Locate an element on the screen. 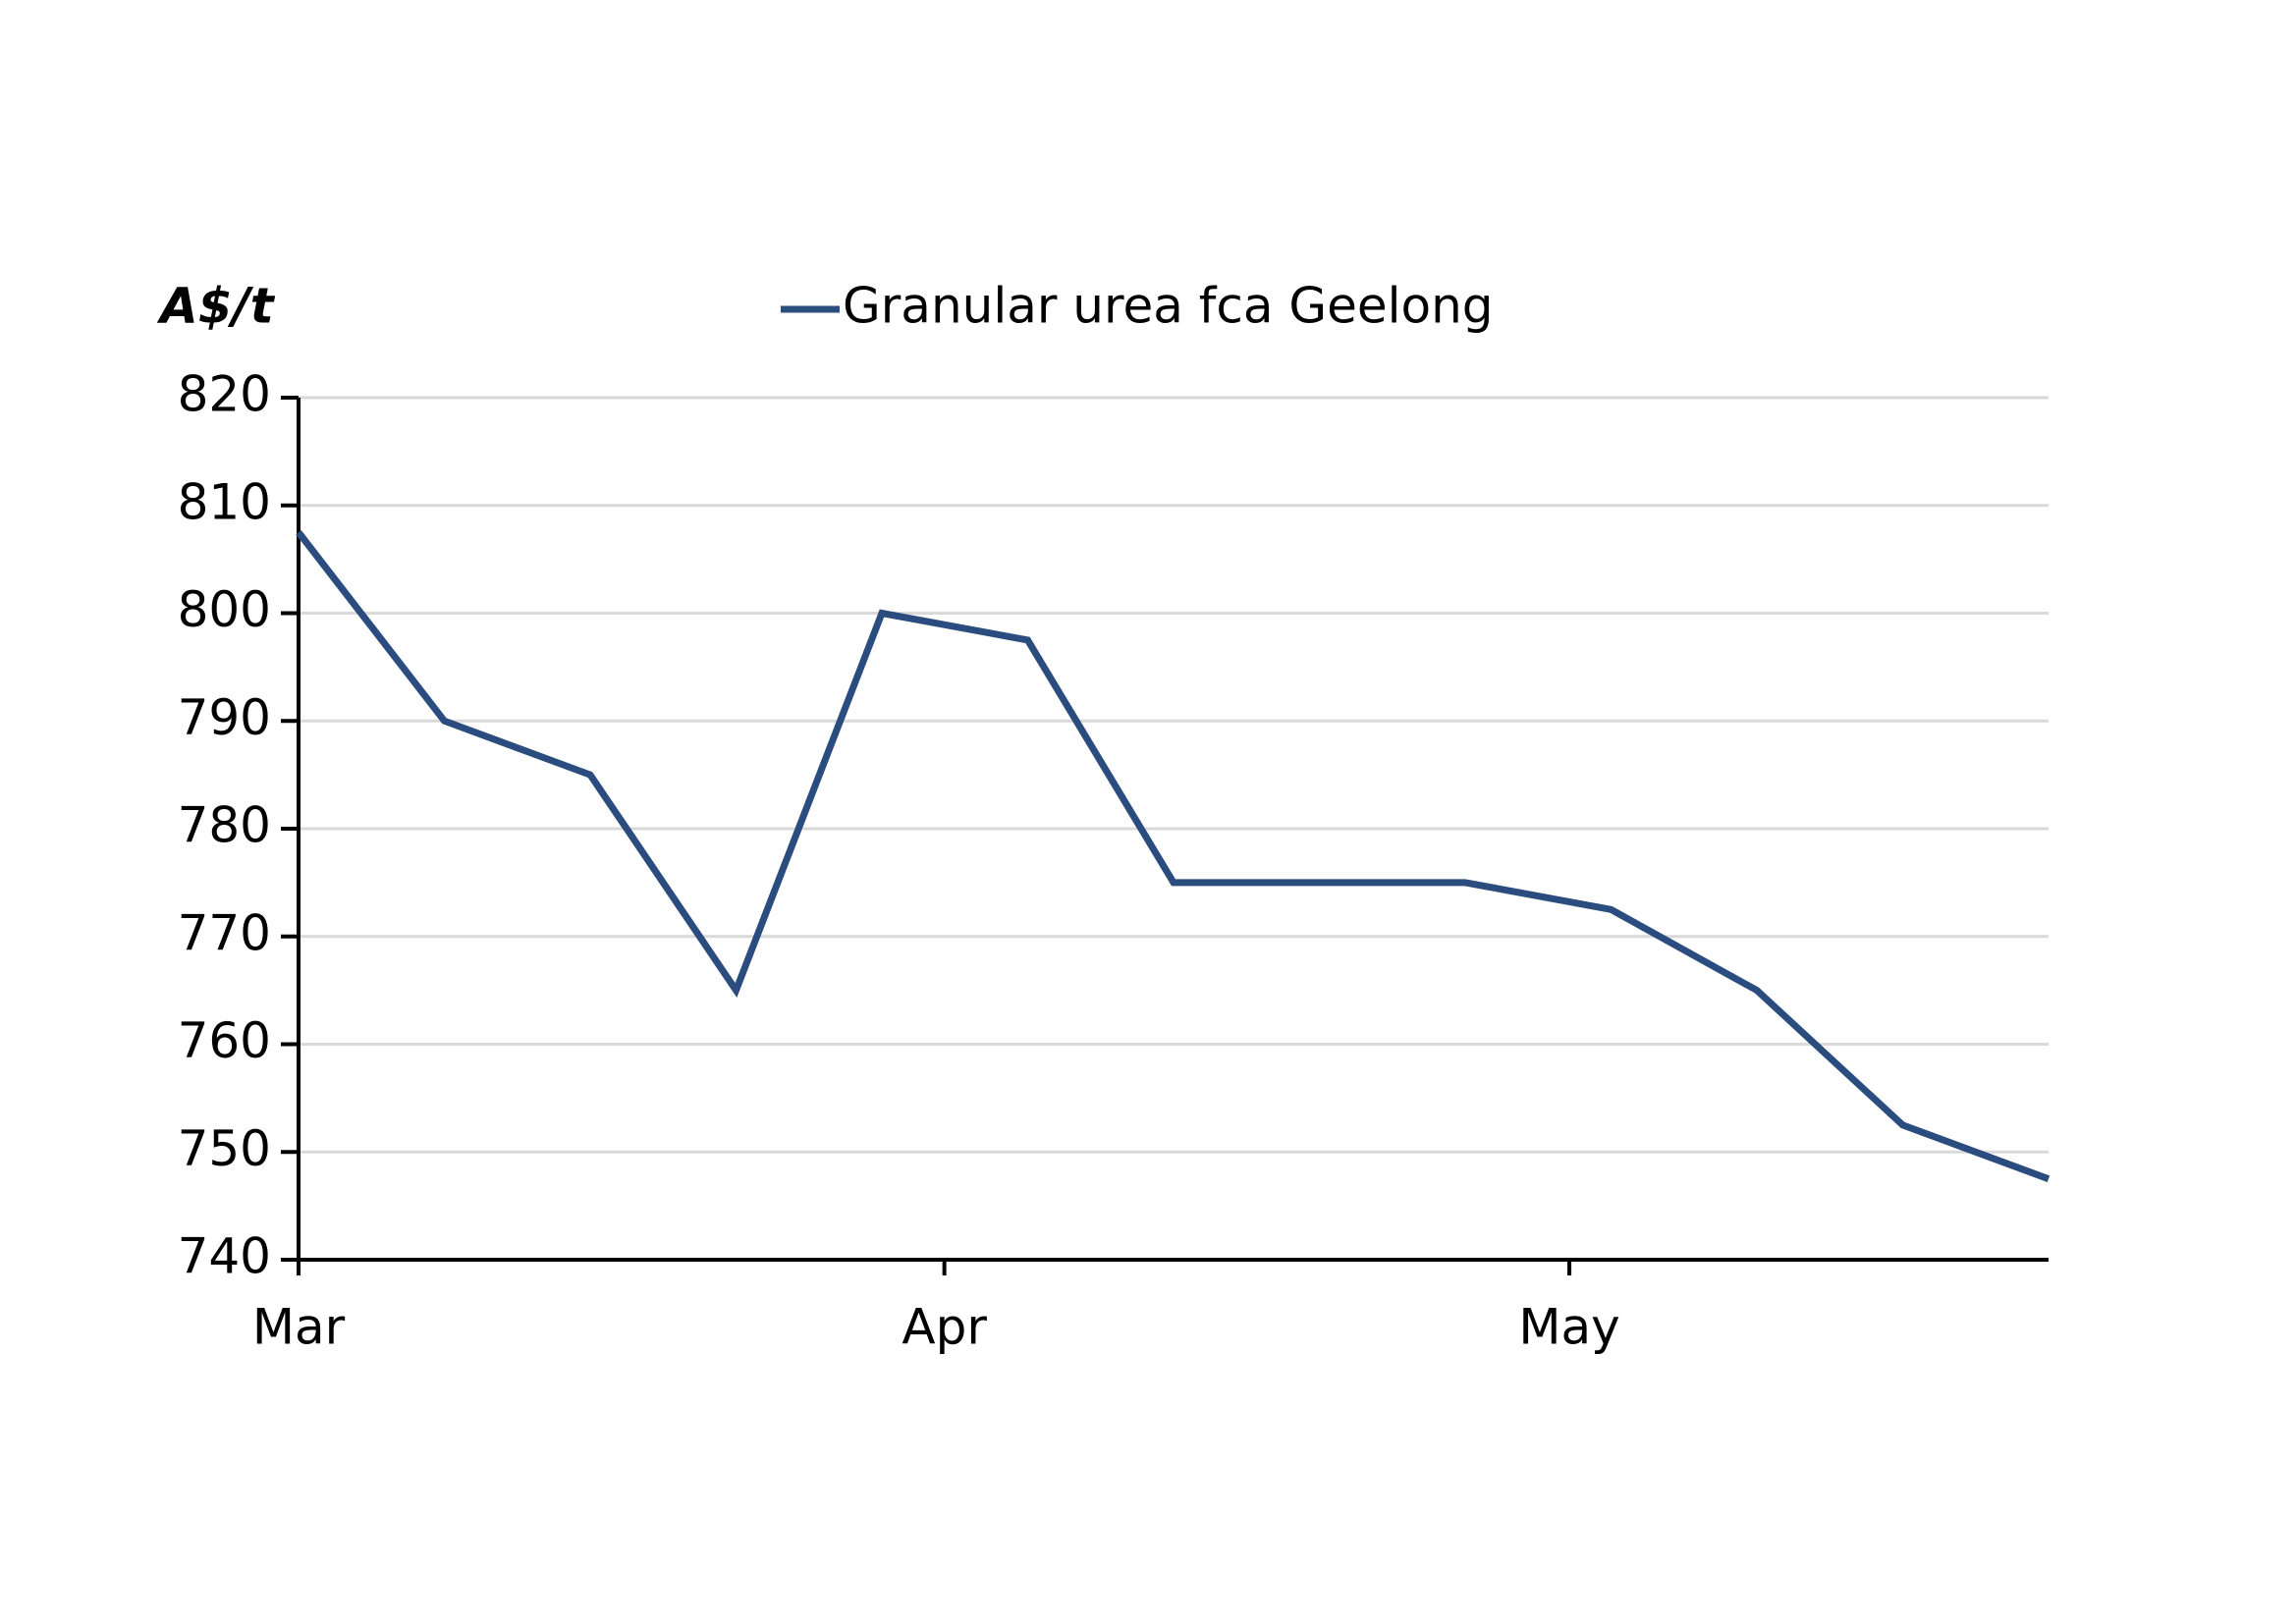  y-tick-label: 740 is located at coordinates (224, 1256).